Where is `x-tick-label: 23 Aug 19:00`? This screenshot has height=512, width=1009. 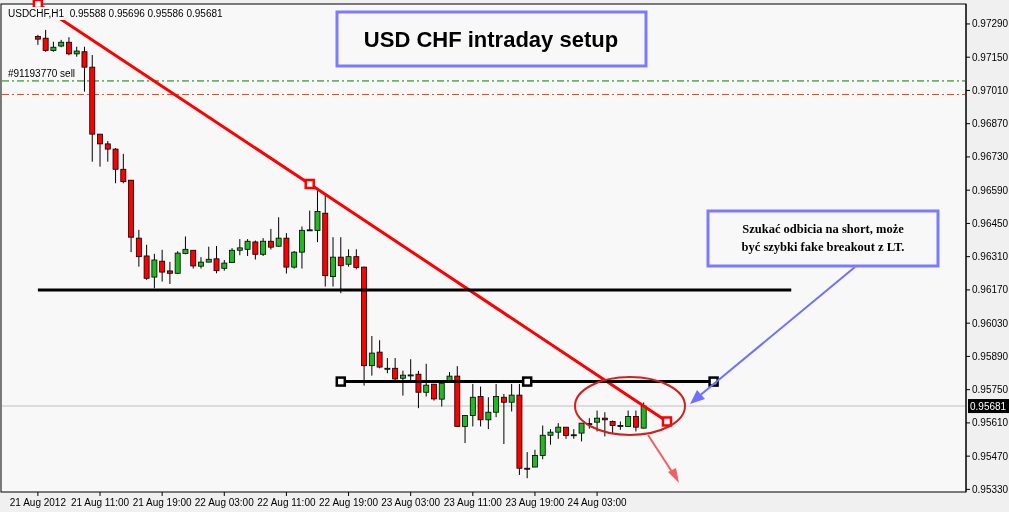 x-tick-label: 23 Aug 19:00 is located at coordinates (535, 502).